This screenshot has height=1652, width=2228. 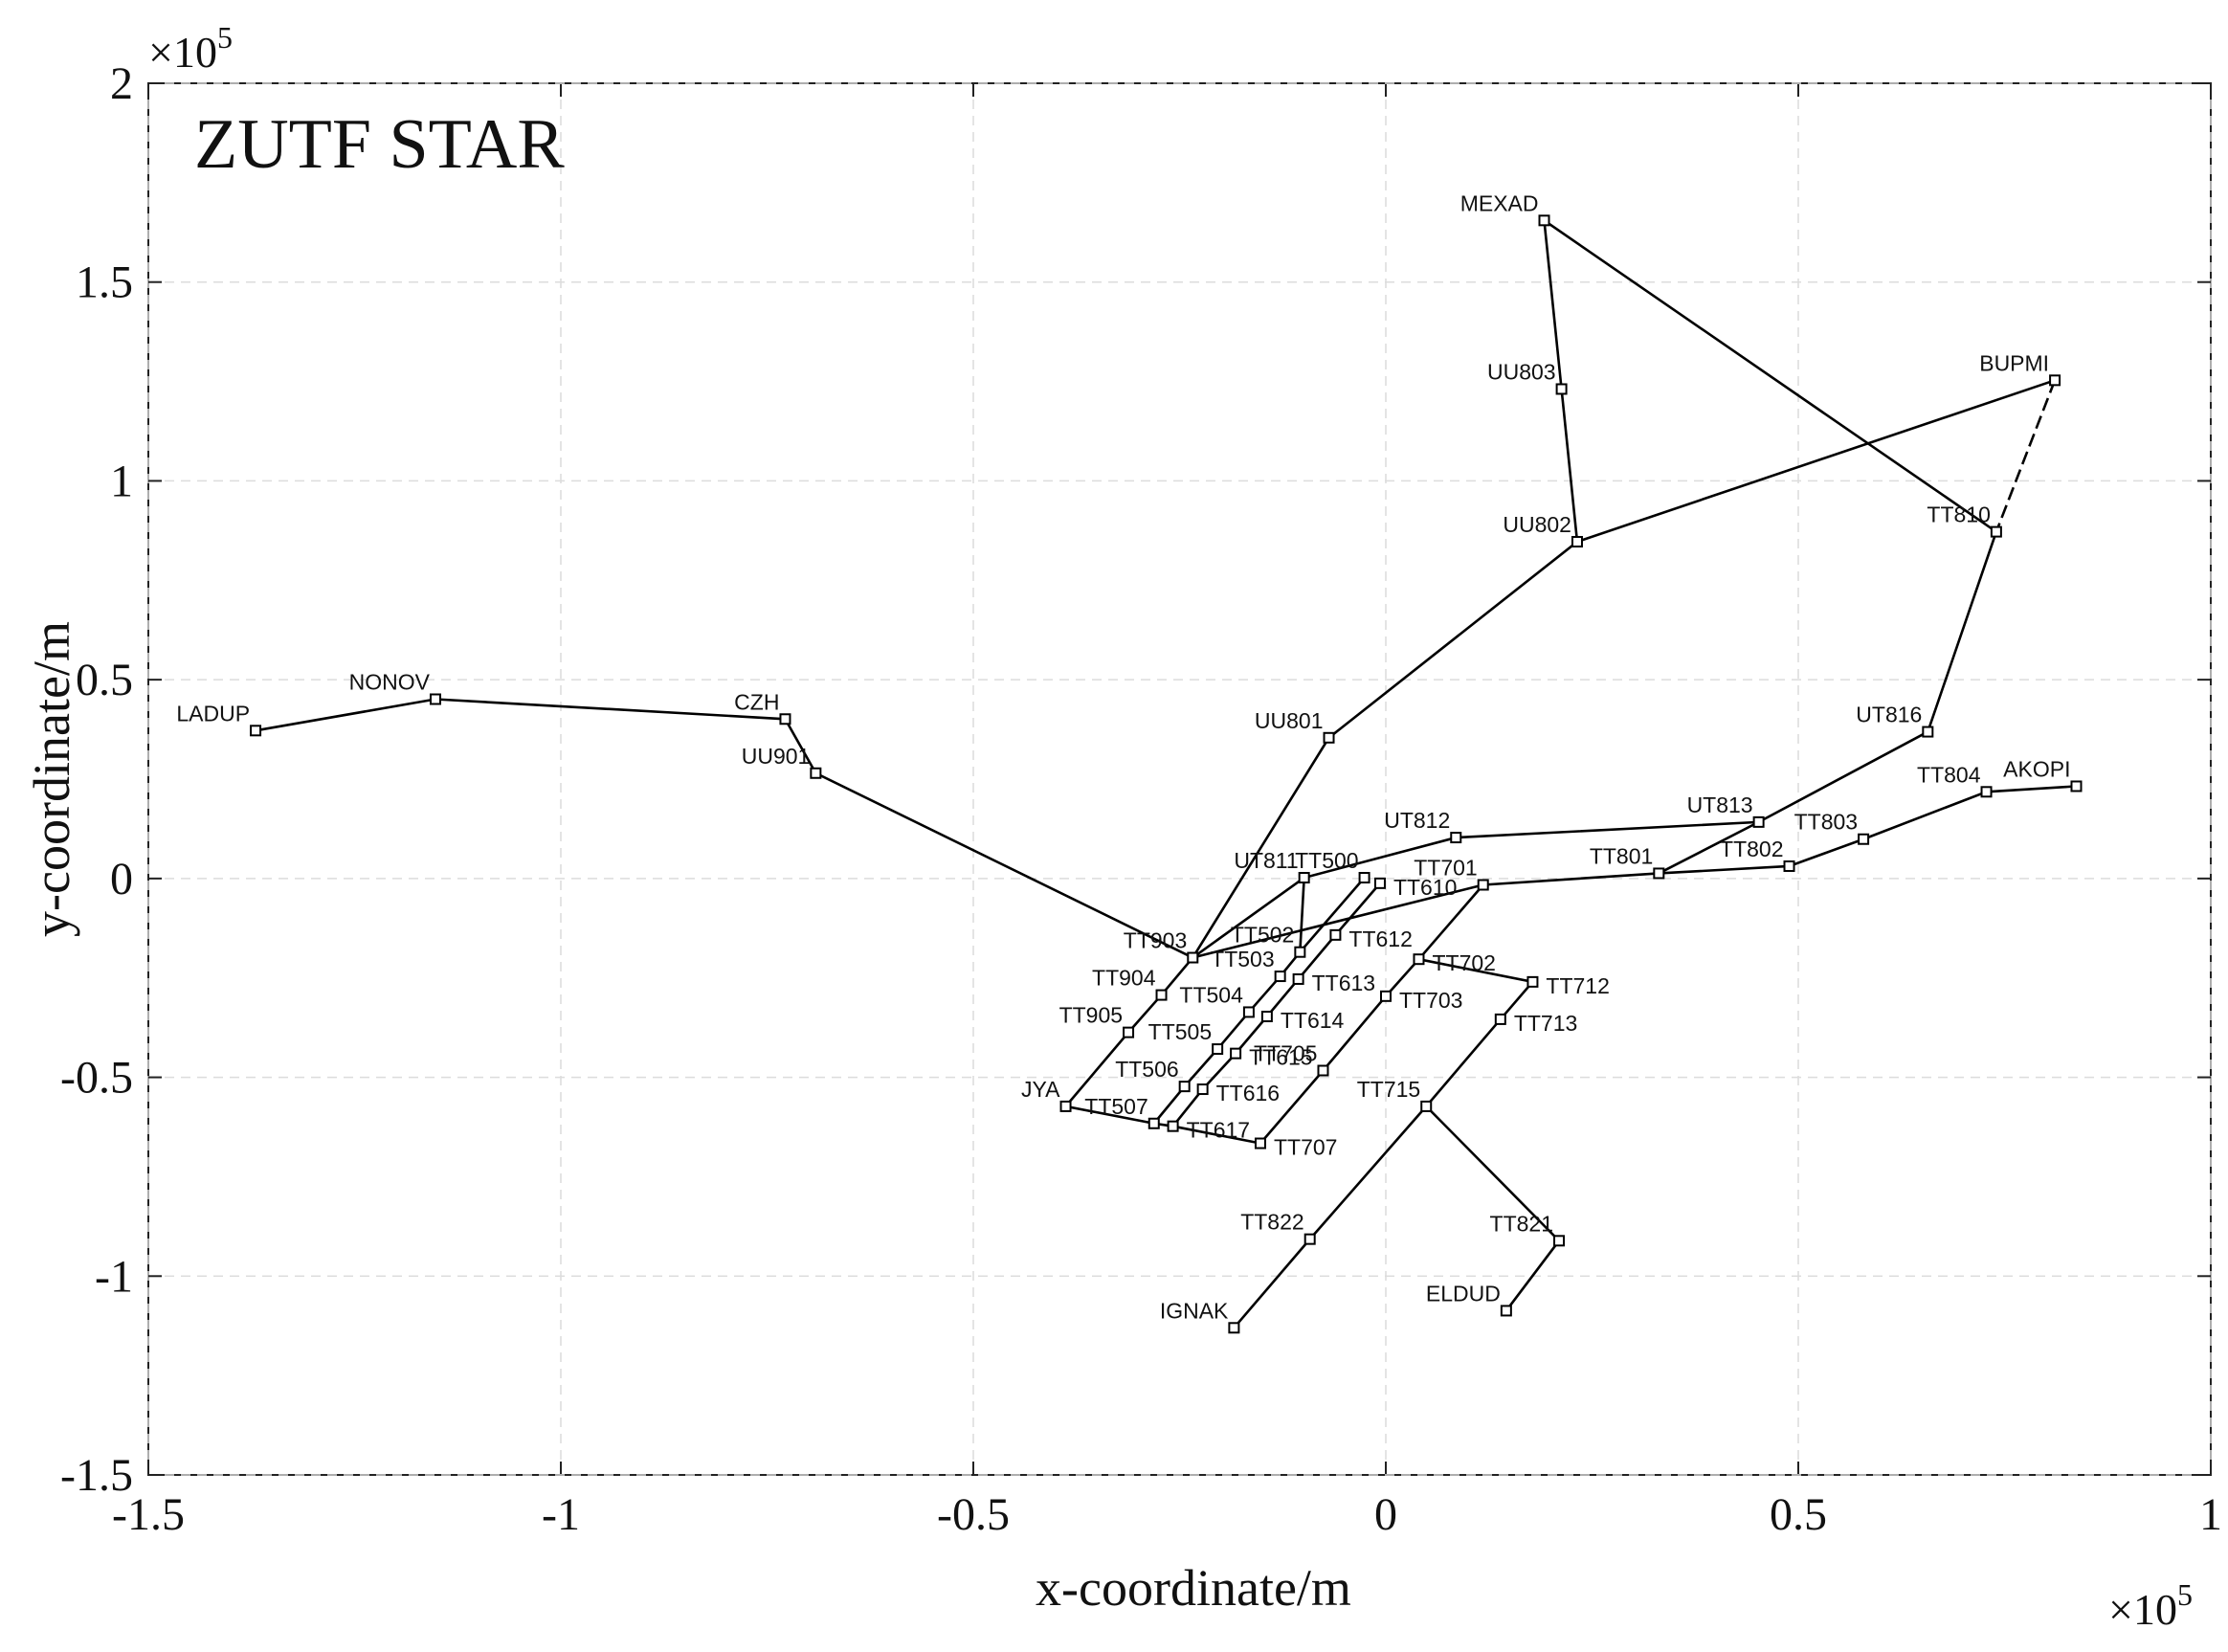 I want to click on station-label: UU802, so click(x=1537, y=524).